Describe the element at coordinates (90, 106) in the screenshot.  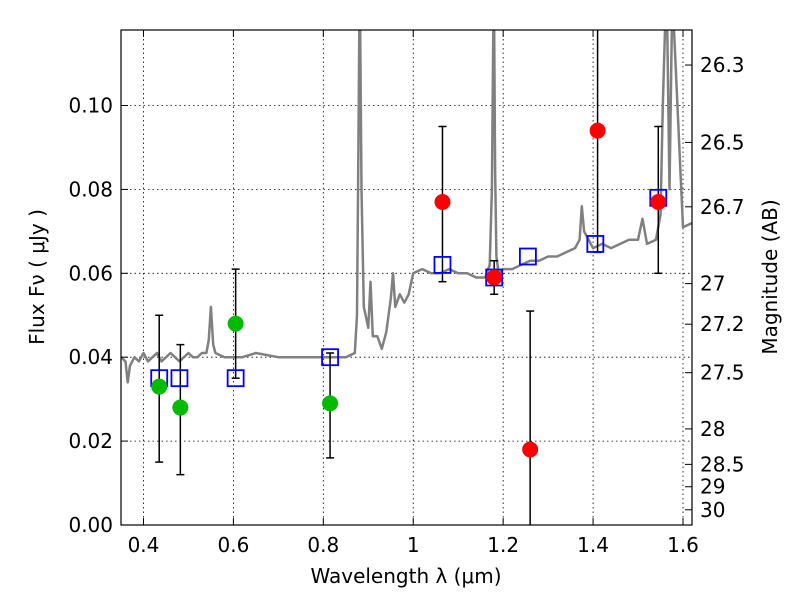
I see `y-tick-label: 0.10` at that location.